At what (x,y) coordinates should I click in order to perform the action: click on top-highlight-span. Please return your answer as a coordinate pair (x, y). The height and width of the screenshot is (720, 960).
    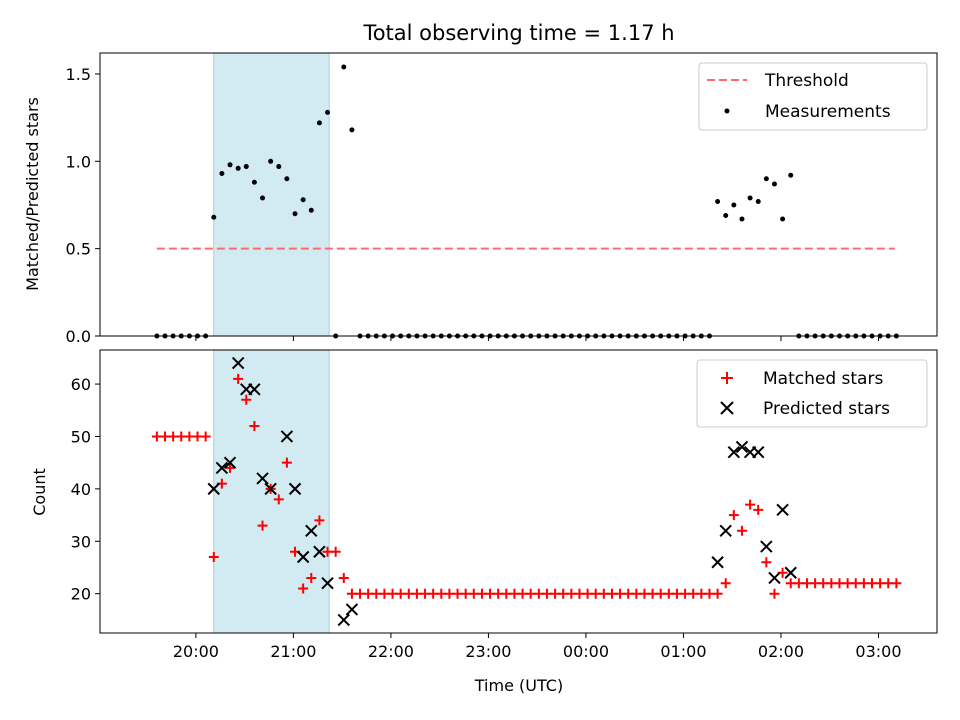
    Looking at the image, I should click on (271, 194).